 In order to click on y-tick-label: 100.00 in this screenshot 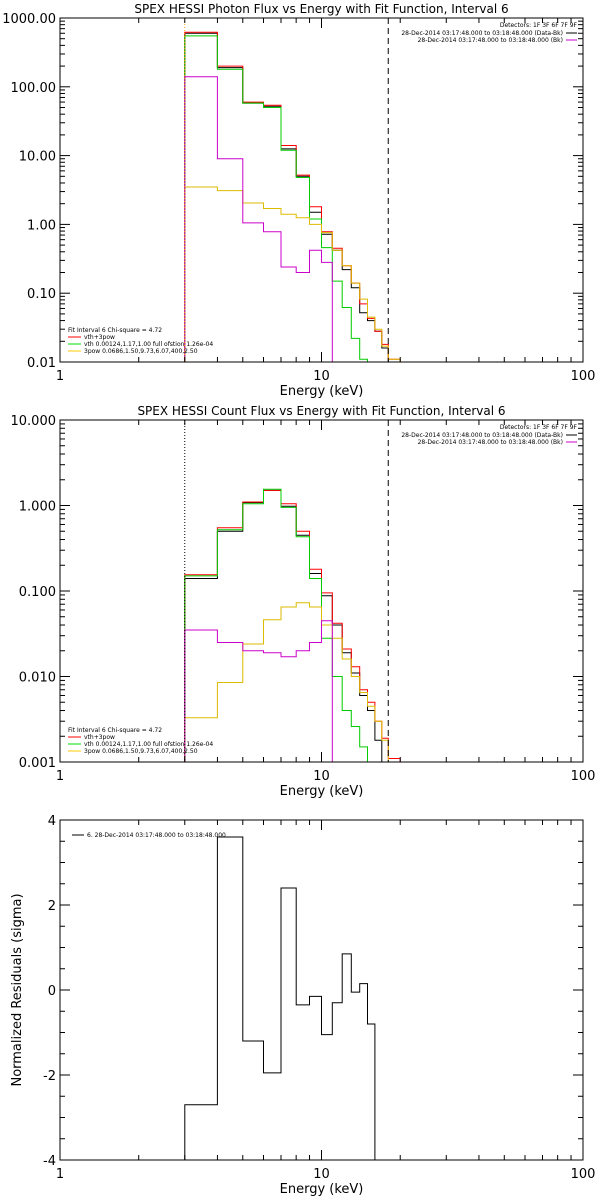, I will do `click(34, 88)`.